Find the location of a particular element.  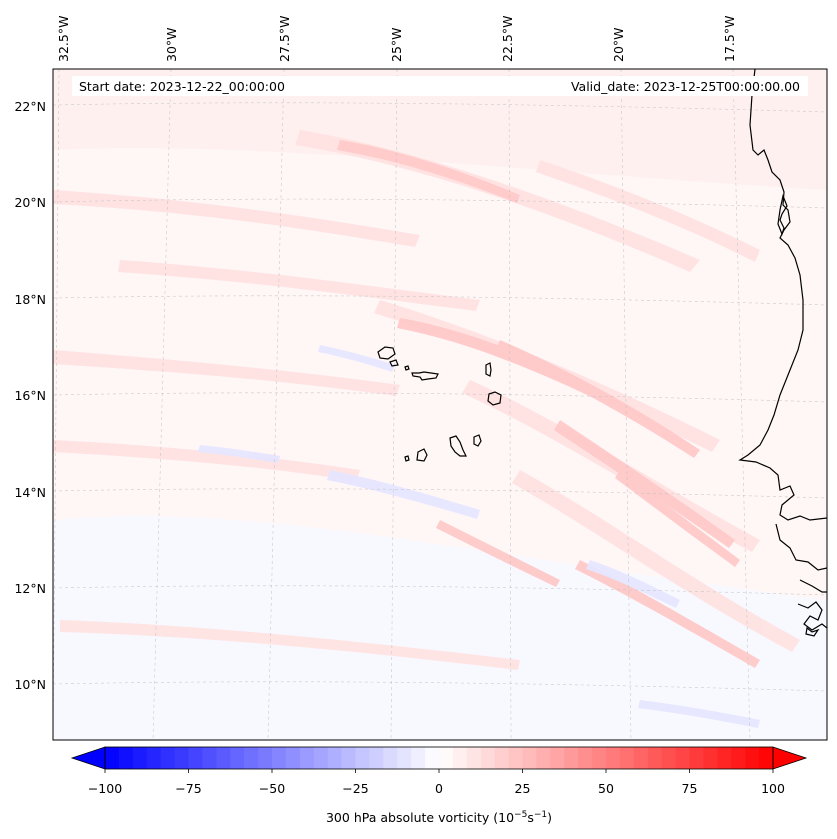

cb-tick-label-25: 25 is located at coordinates (523, 788).